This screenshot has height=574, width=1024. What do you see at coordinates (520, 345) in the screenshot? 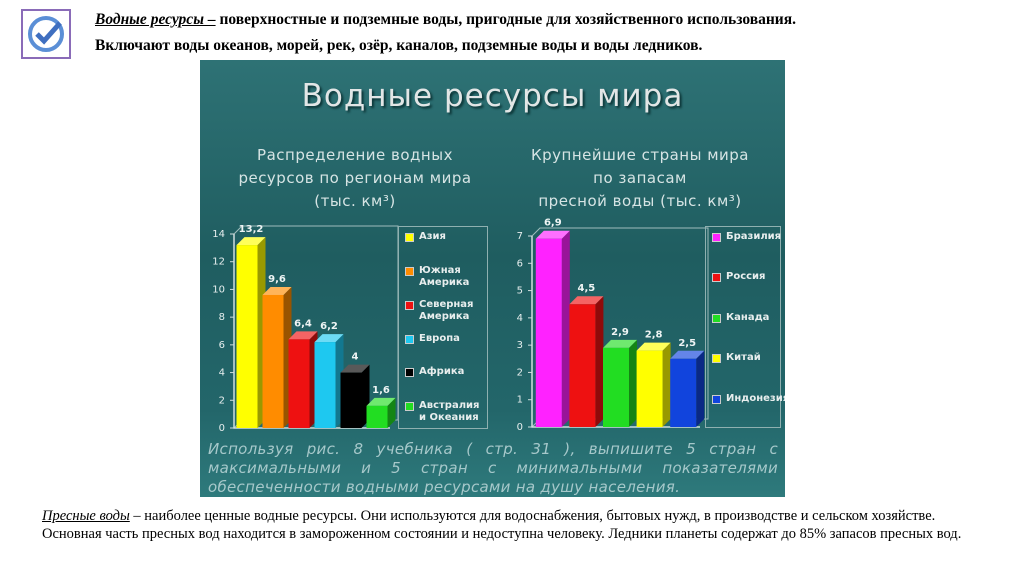
I see `y-tick-label: 3` at bounding box center [520, 345].